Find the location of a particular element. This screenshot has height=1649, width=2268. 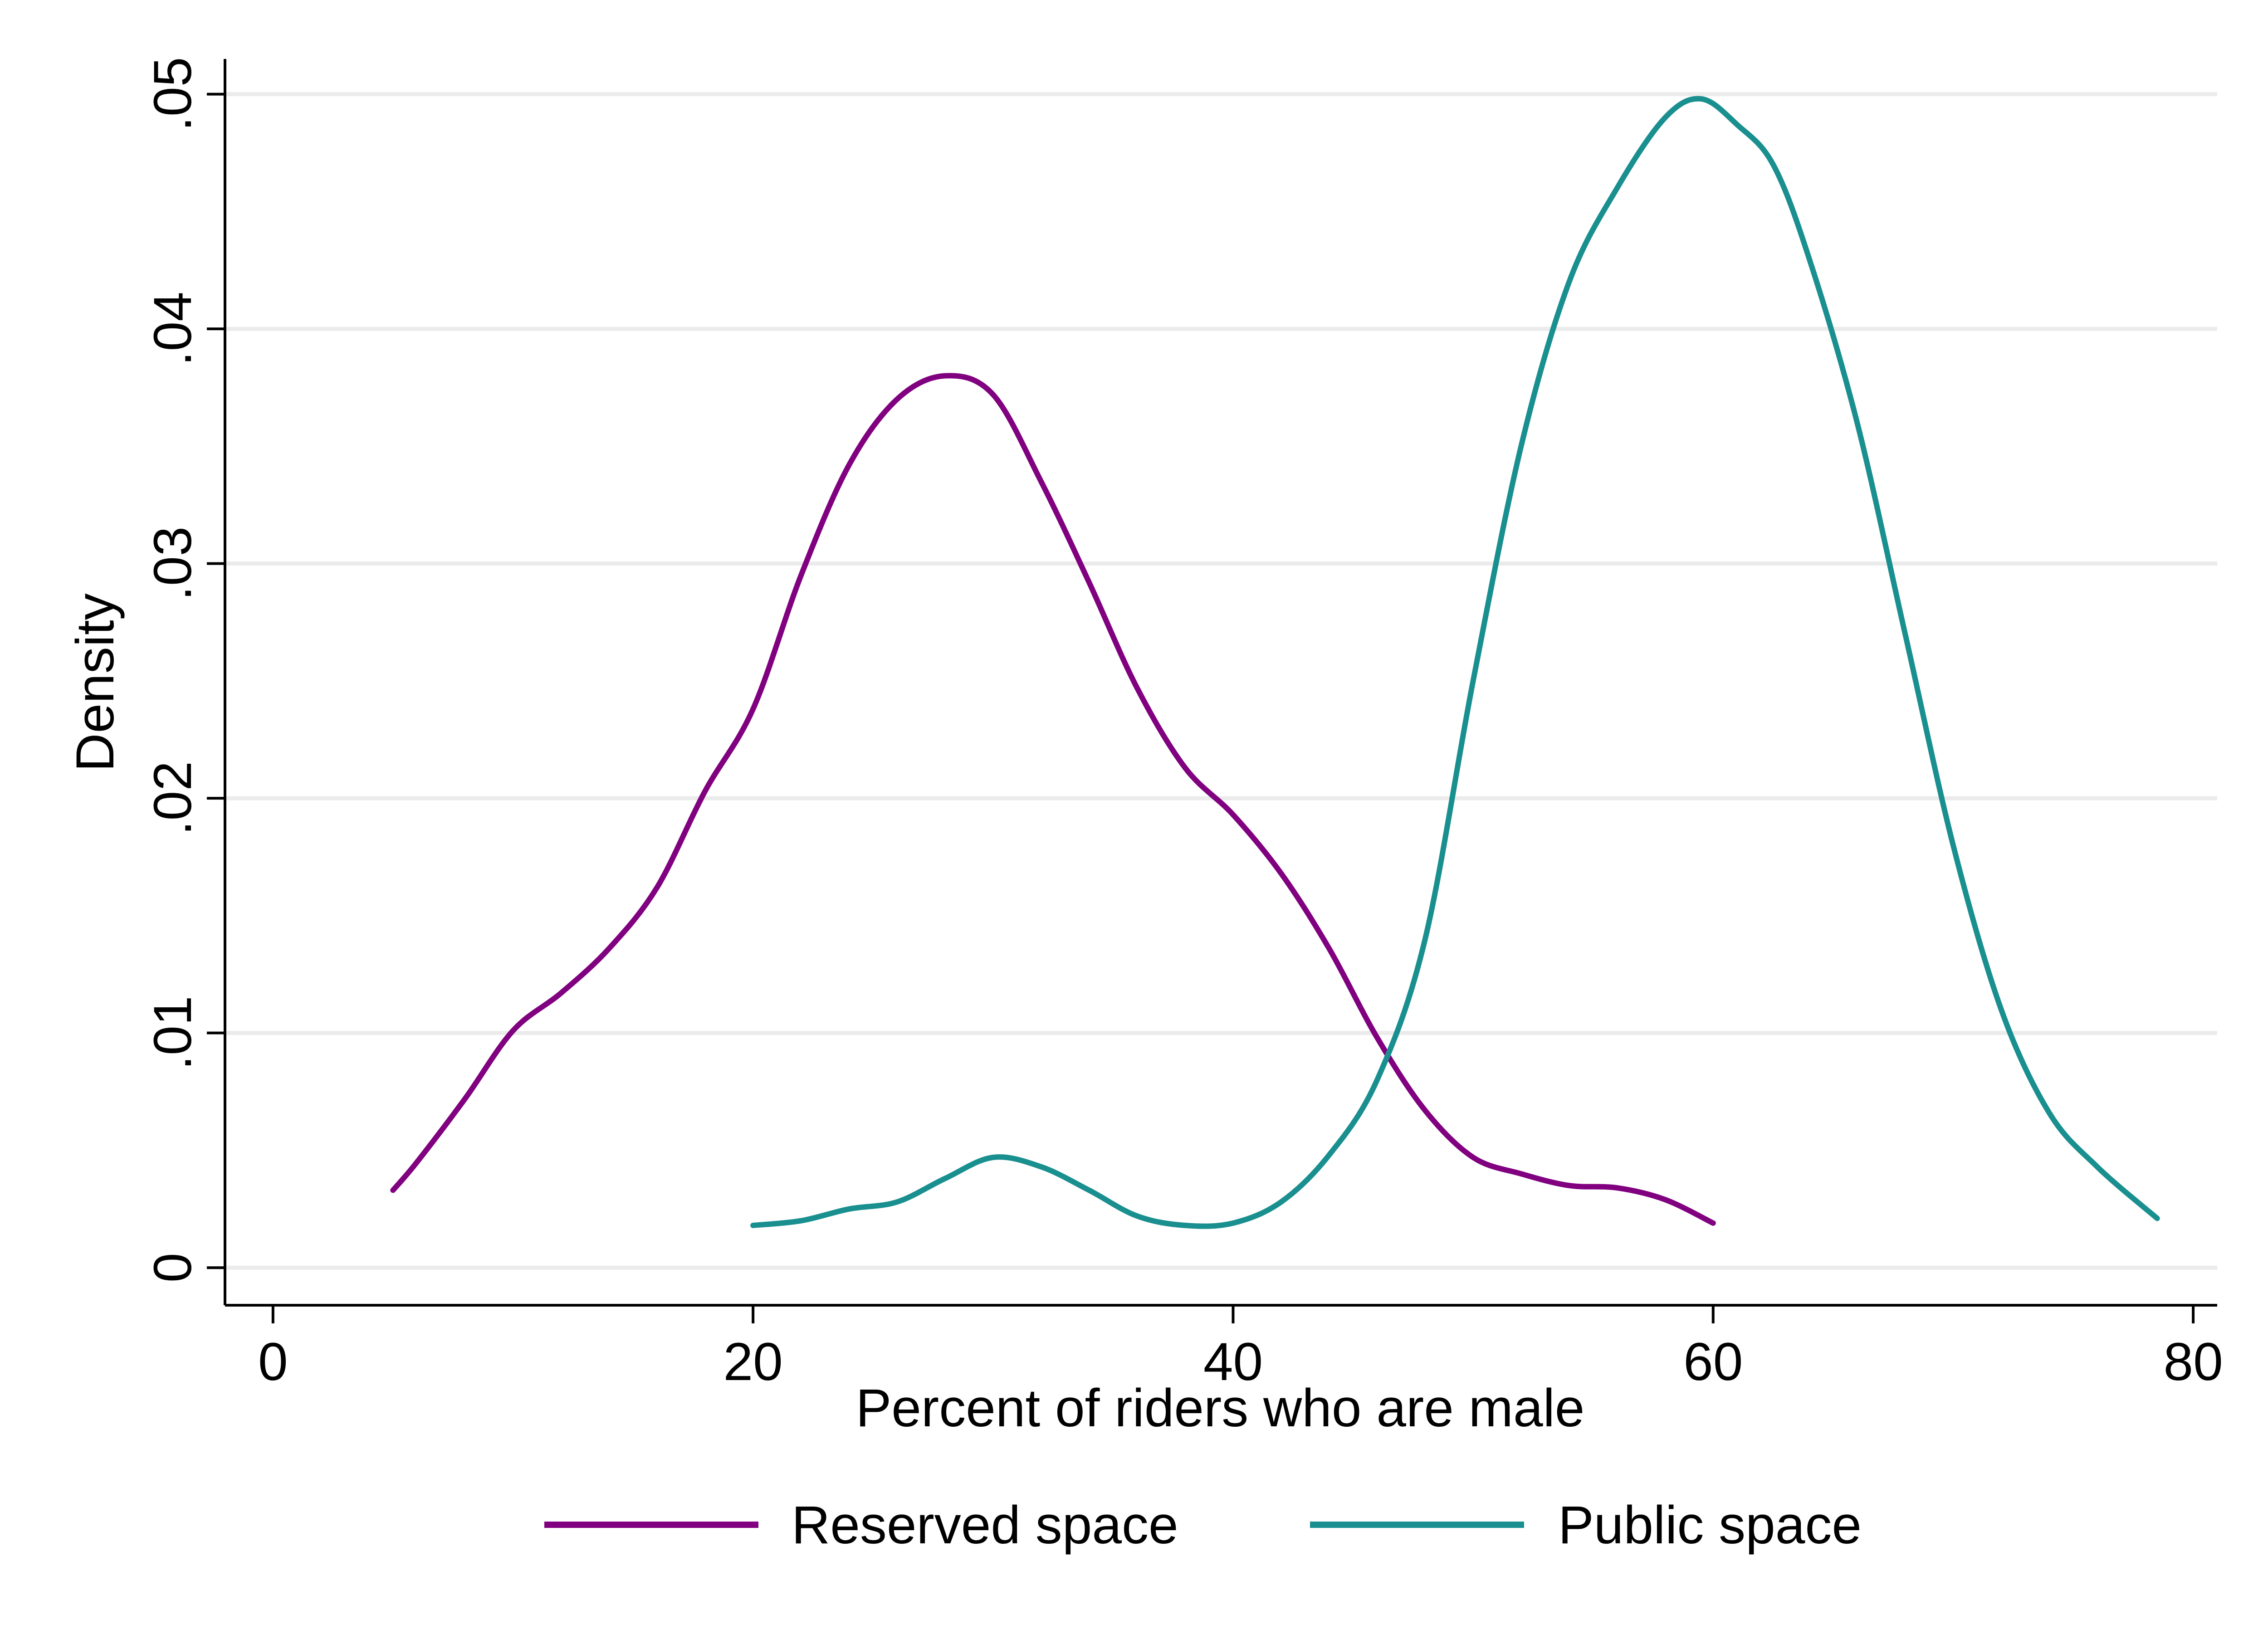

x-axis-title: Percent of riders who are male is located at coordinates (1221, 1408).